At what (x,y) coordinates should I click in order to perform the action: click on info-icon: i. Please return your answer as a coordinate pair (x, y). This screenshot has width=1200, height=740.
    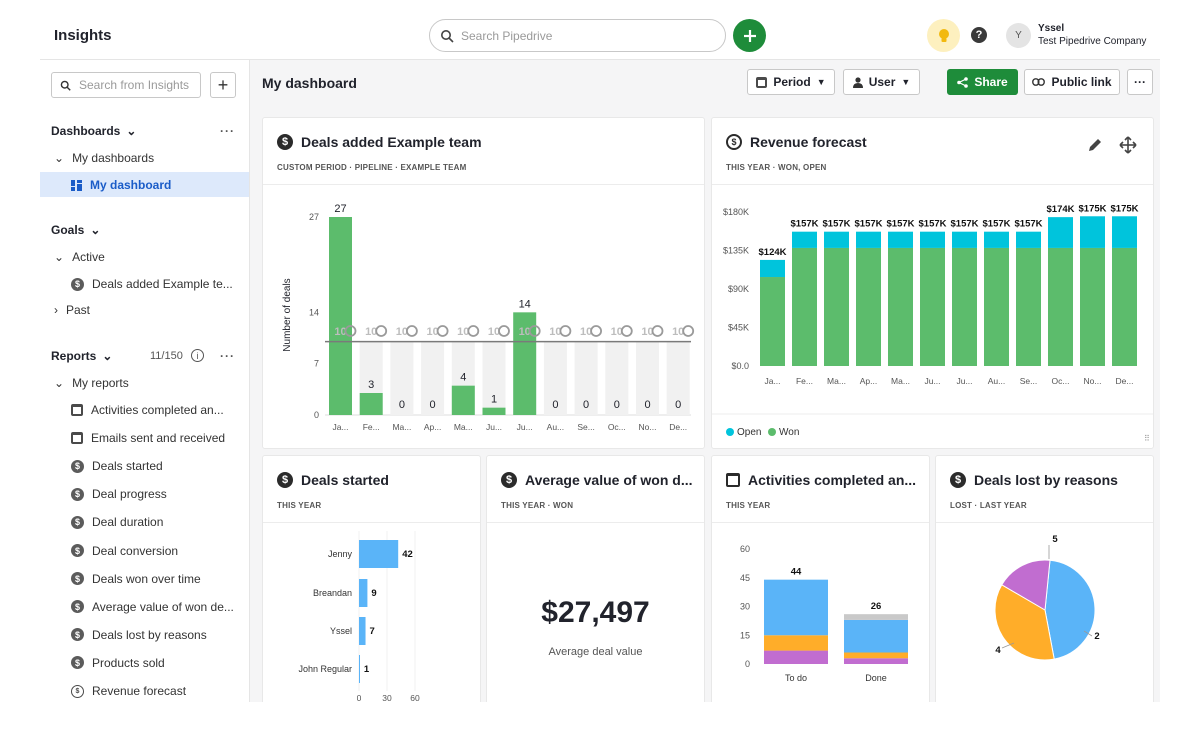
    Looking at the image, I should click on (197, 355).